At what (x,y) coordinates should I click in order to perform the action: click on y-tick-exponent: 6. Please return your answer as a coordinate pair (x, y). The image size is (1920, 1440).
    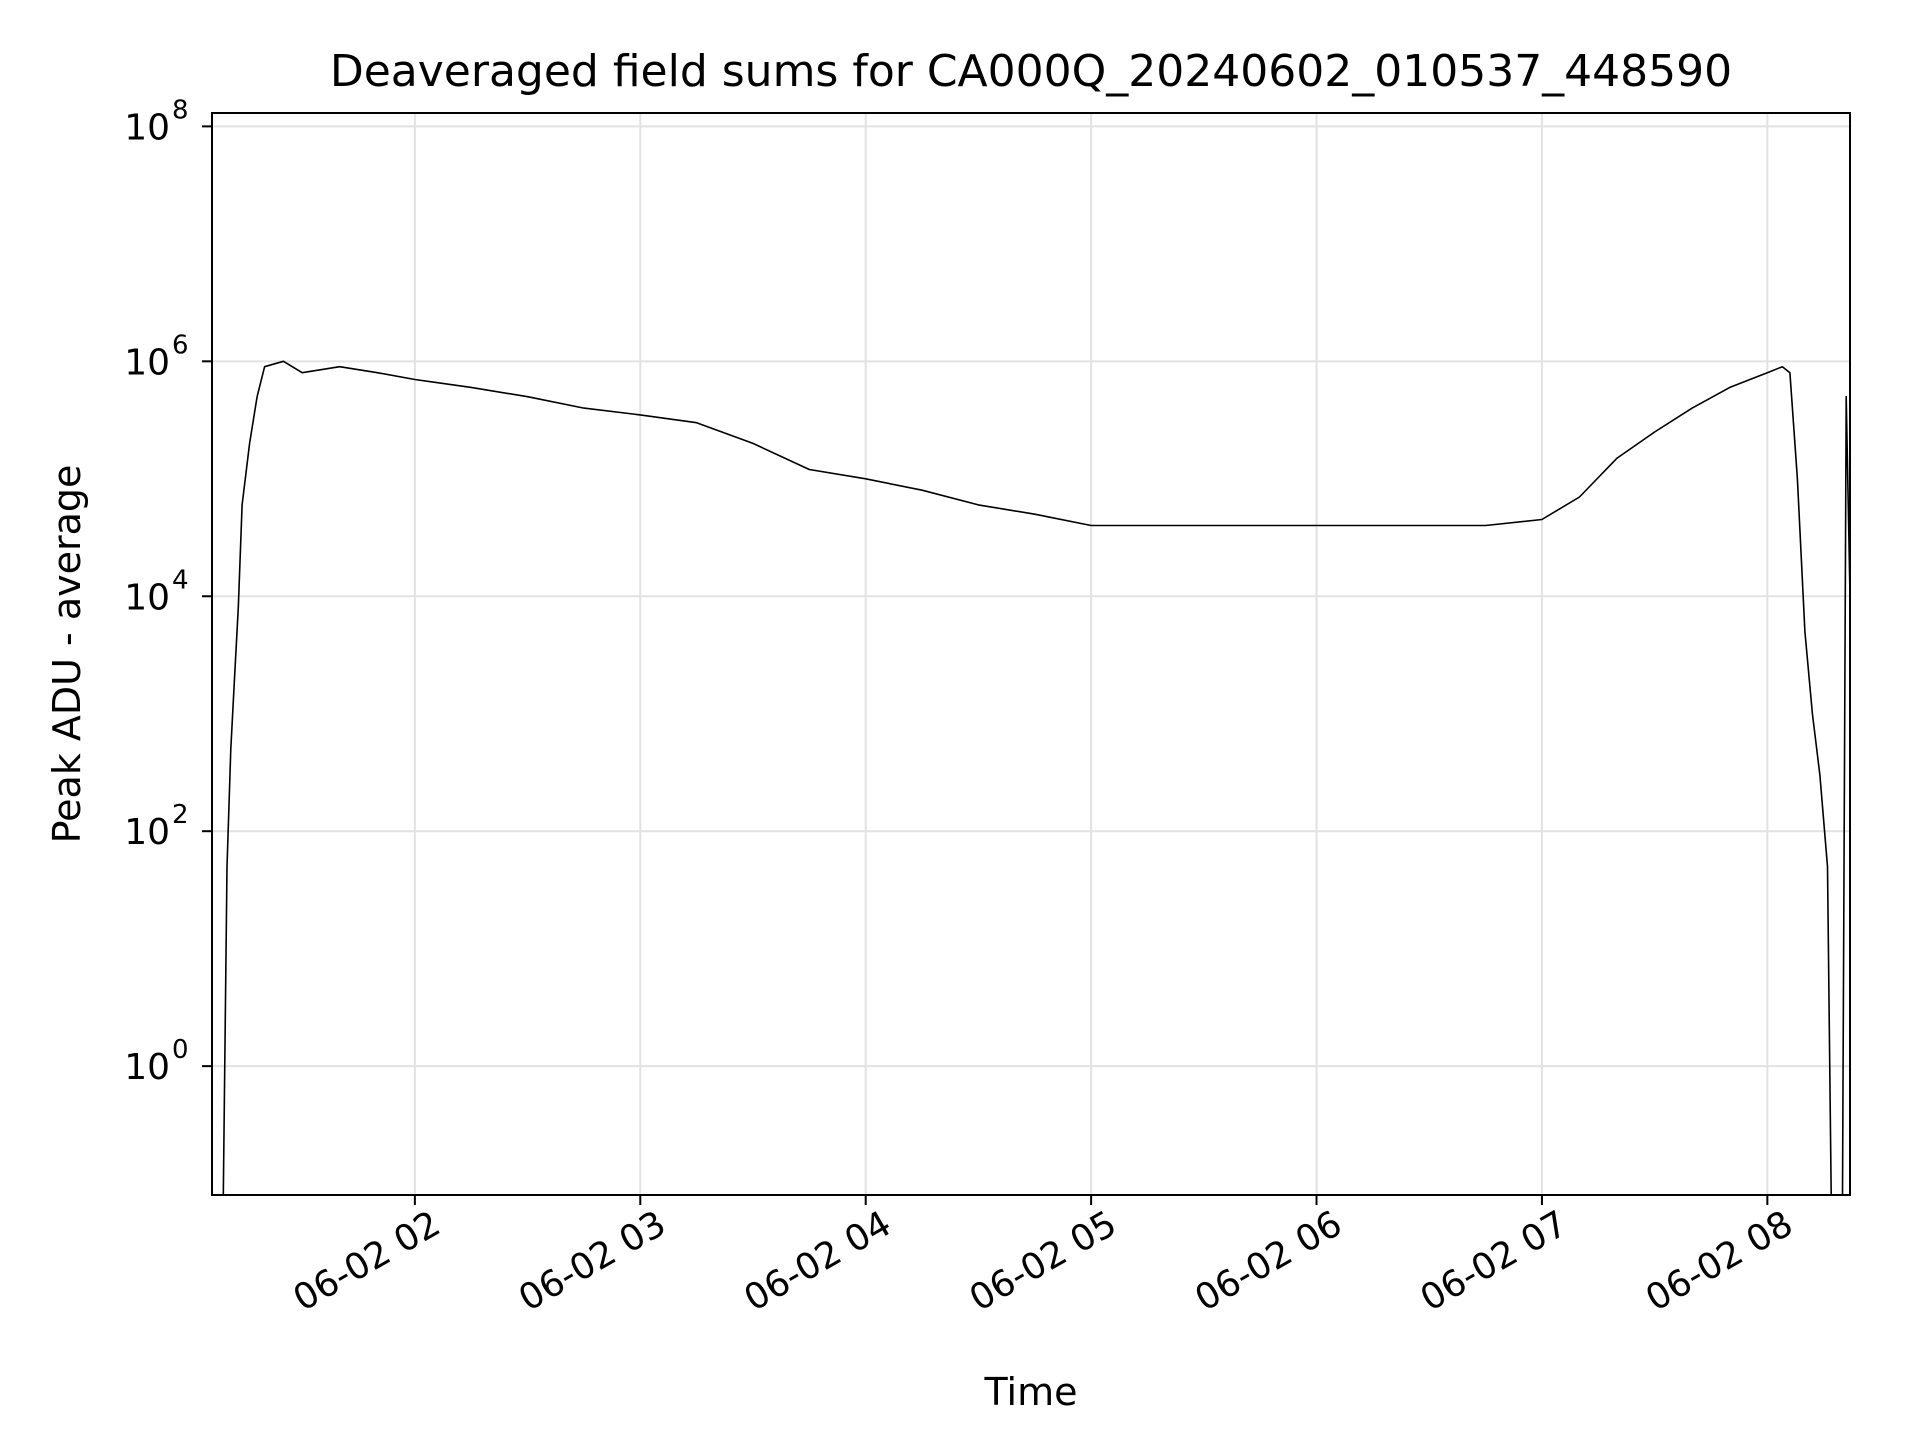
    Looking at the image, I should click on (180, 345).